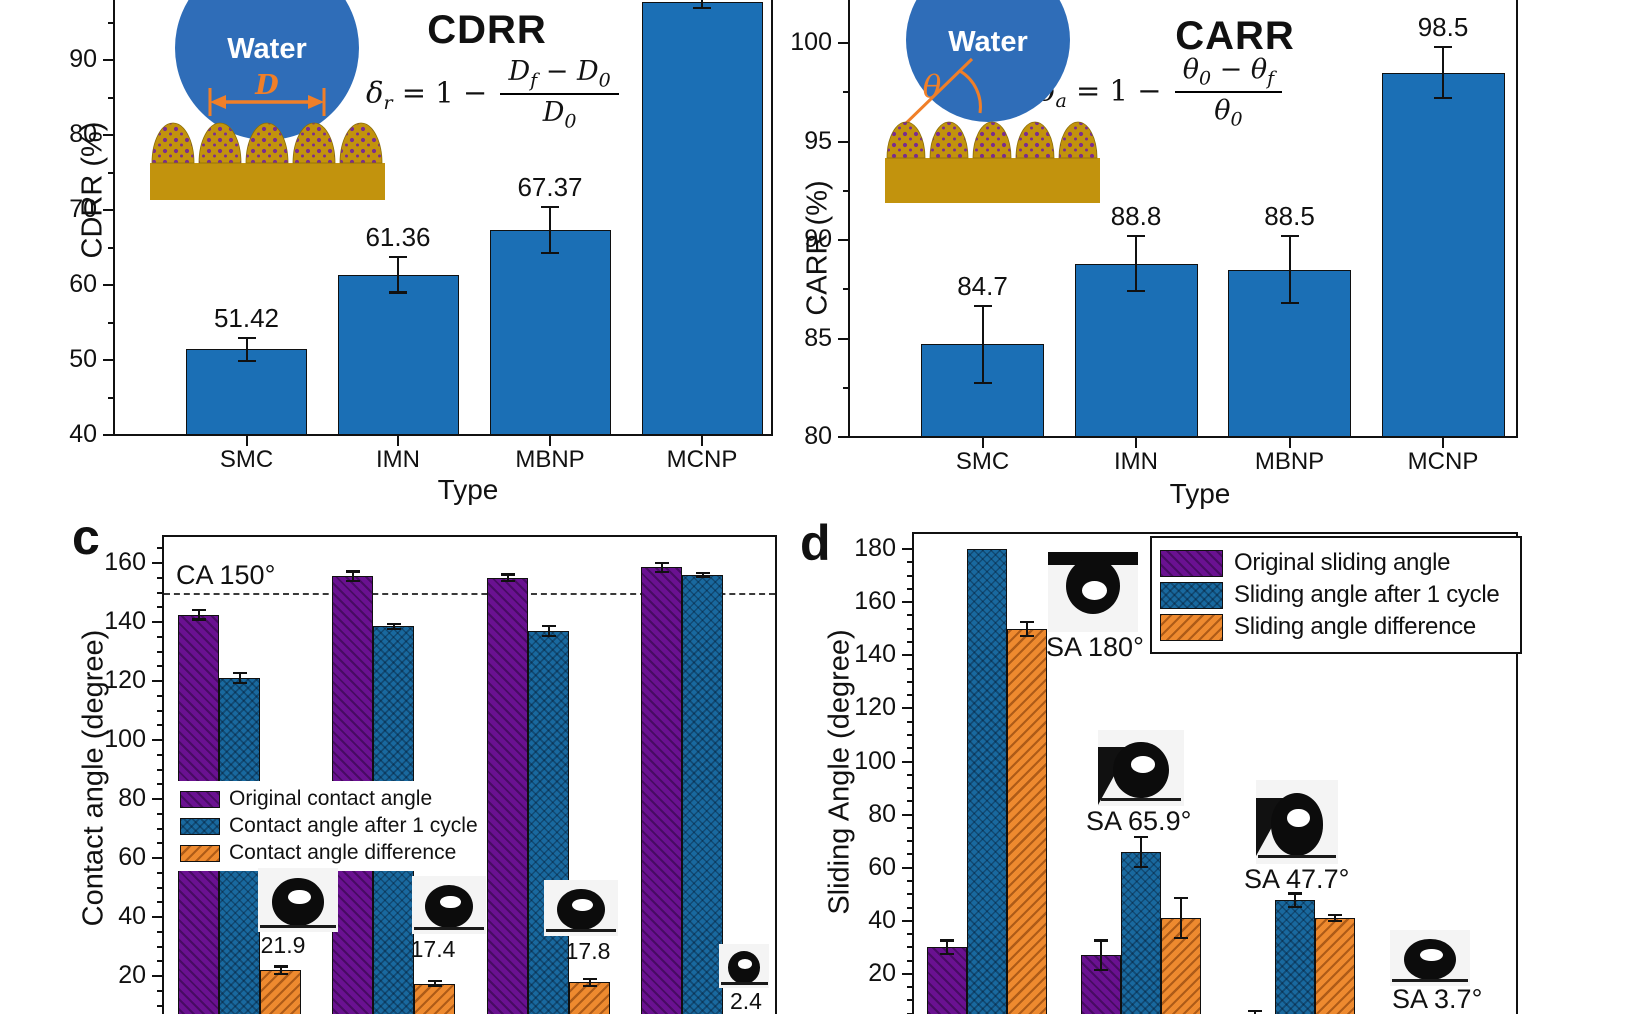  What do you see at coordinates (589, 998) in the screenshot?
I see `bar-c-s2-g2` at bounding box center [589, 998].